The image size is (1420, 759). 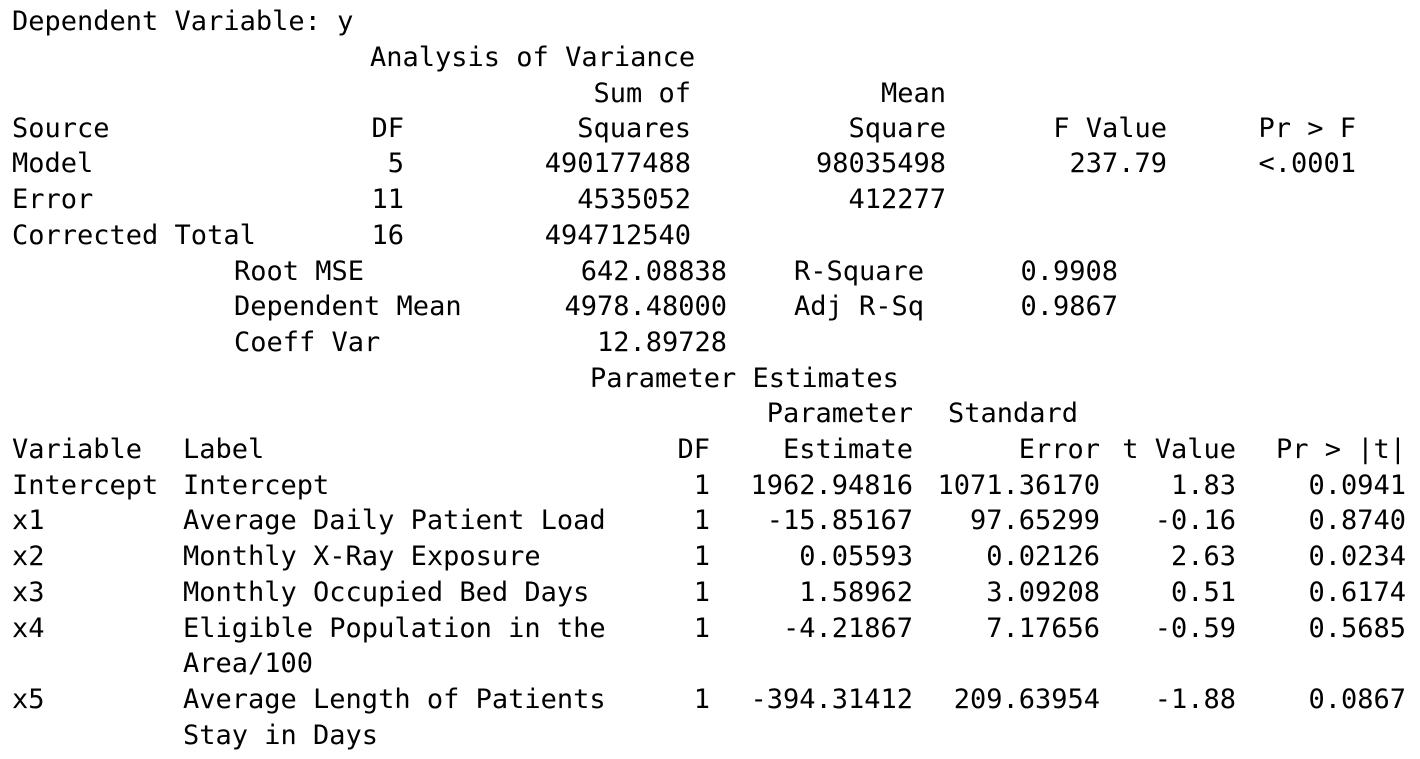 What do you see at coordinates (897, 128) in the screenshot?
I see `anova-header-square: Square` at bounding box center [897, 128].